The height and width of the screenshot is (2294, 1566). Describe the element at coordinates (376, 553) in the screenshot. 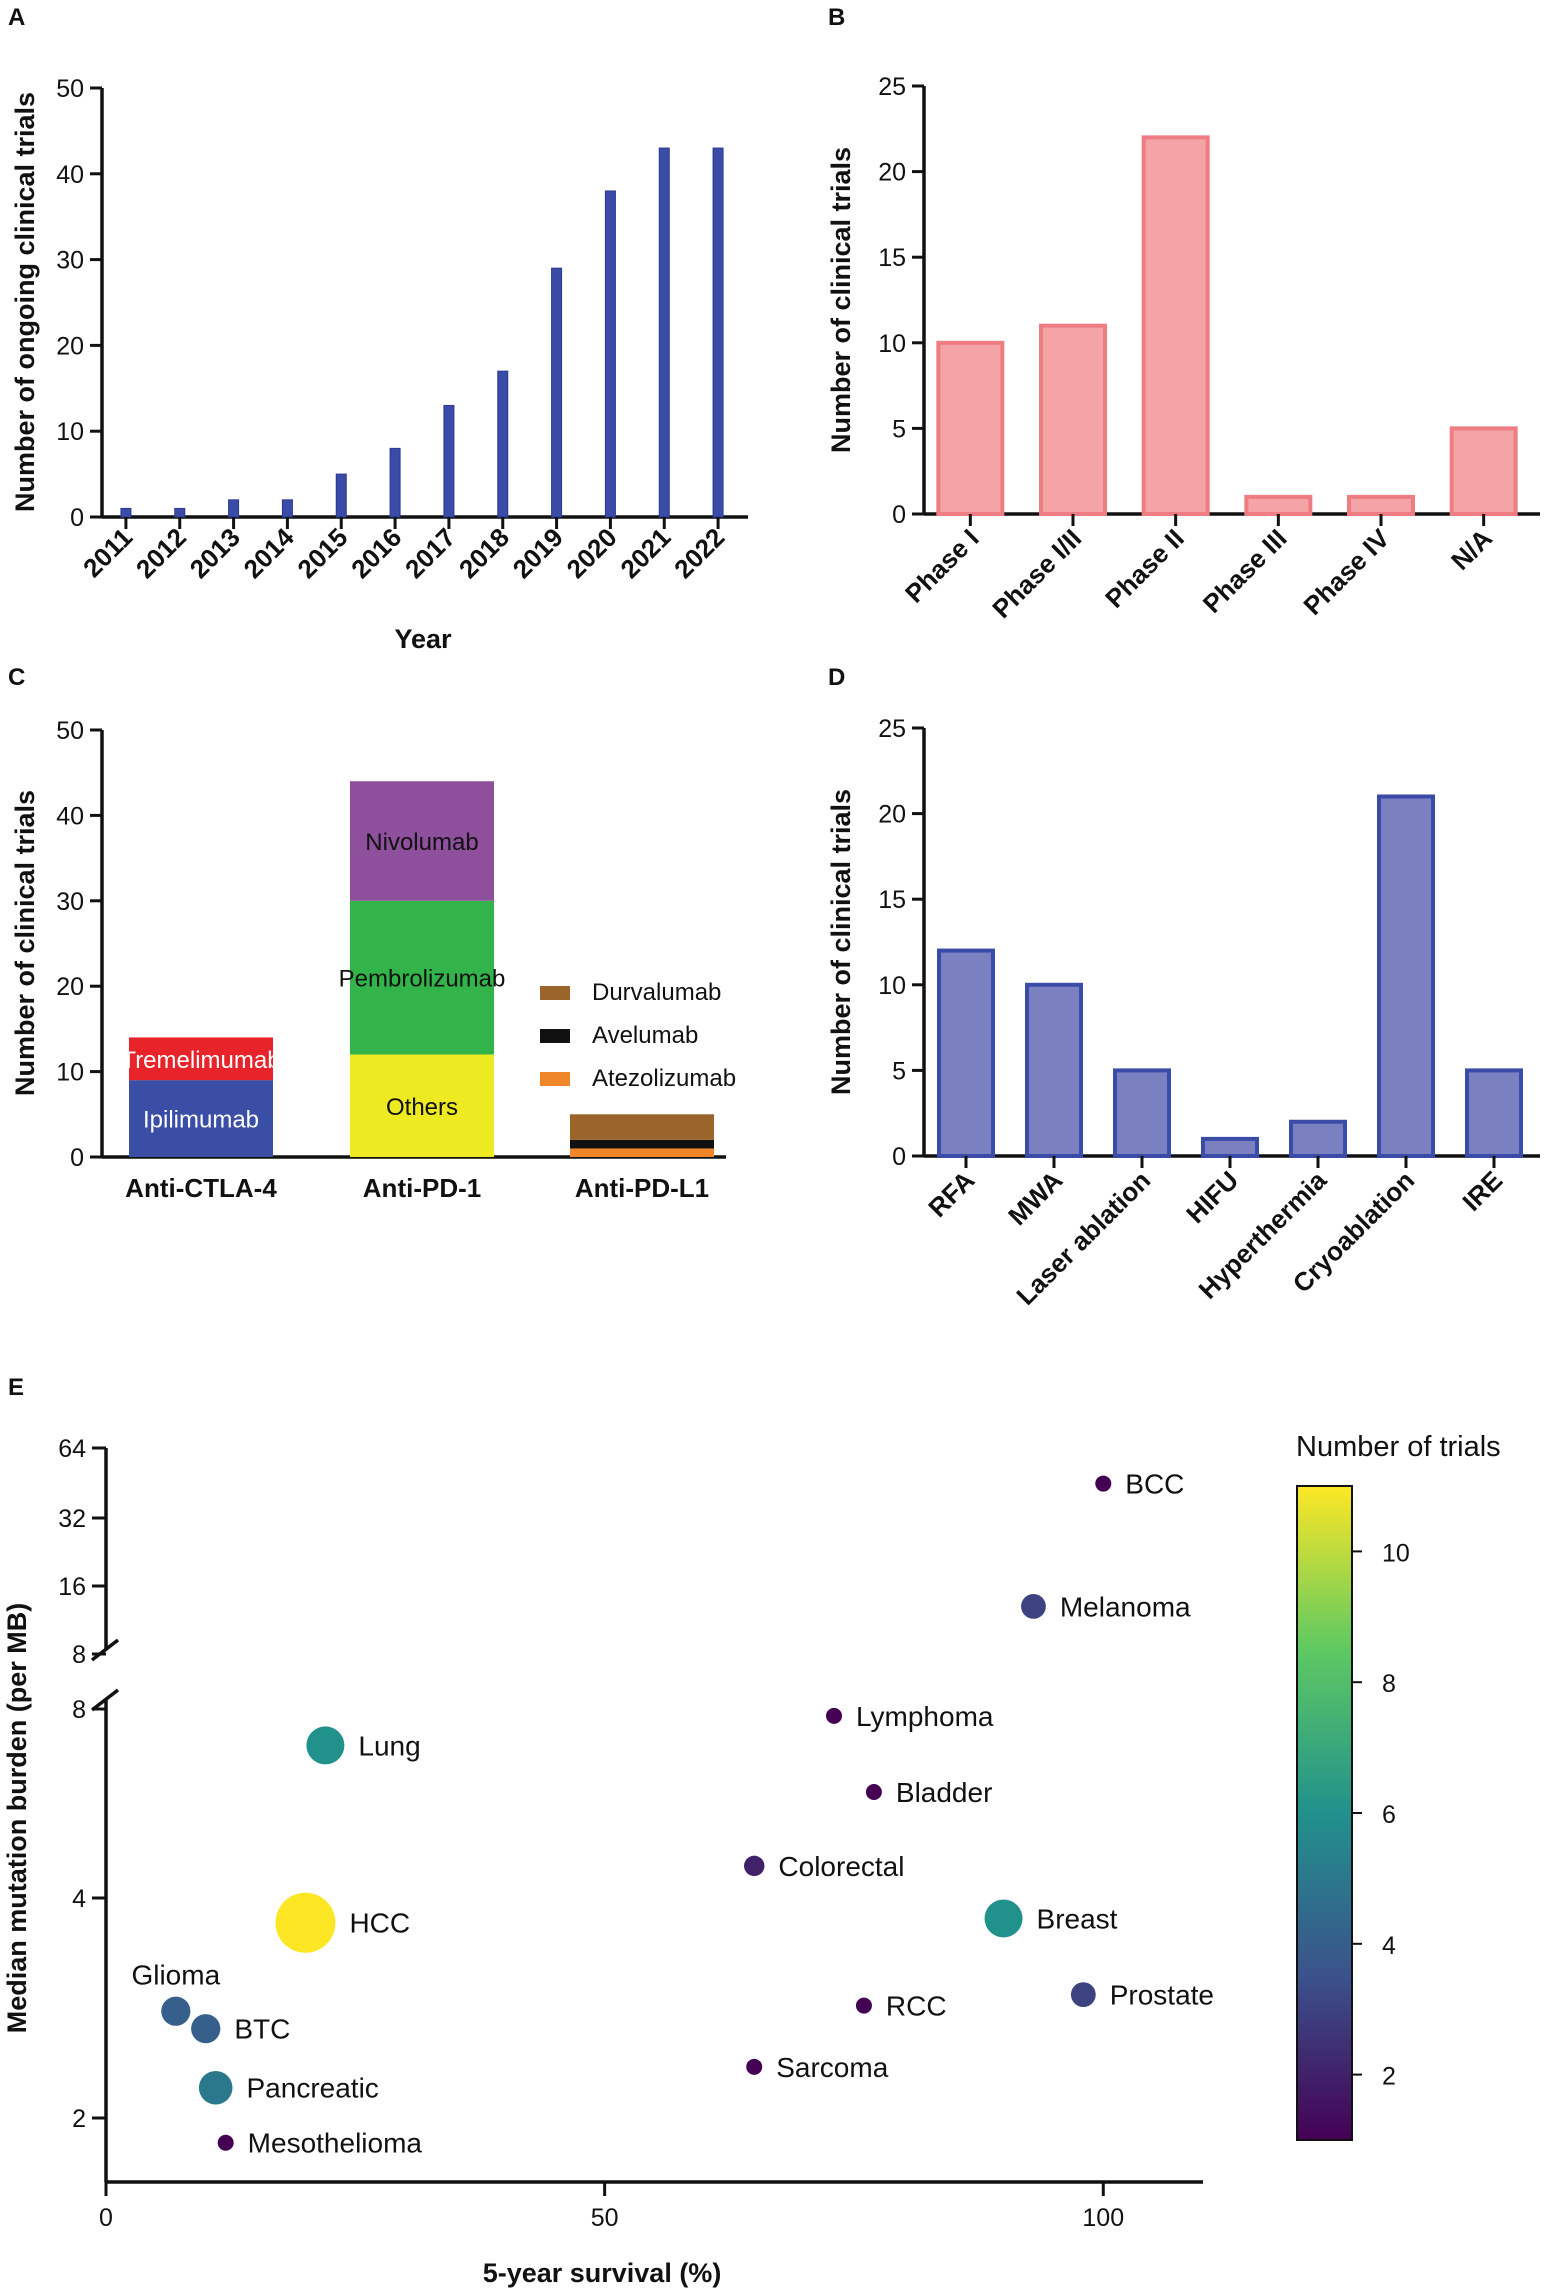

I see `chart-a-xtick-label: 2016` at that location.